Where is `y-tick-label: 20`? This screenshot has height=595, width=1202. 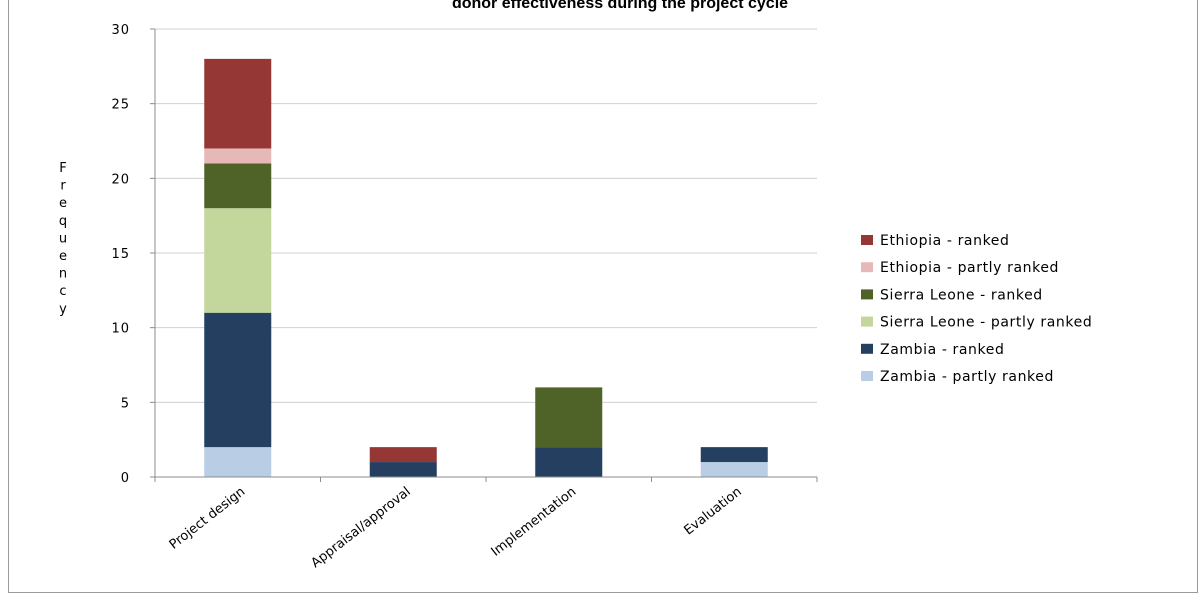
y-tick-label: 20 is located at coordinates (120, 179).